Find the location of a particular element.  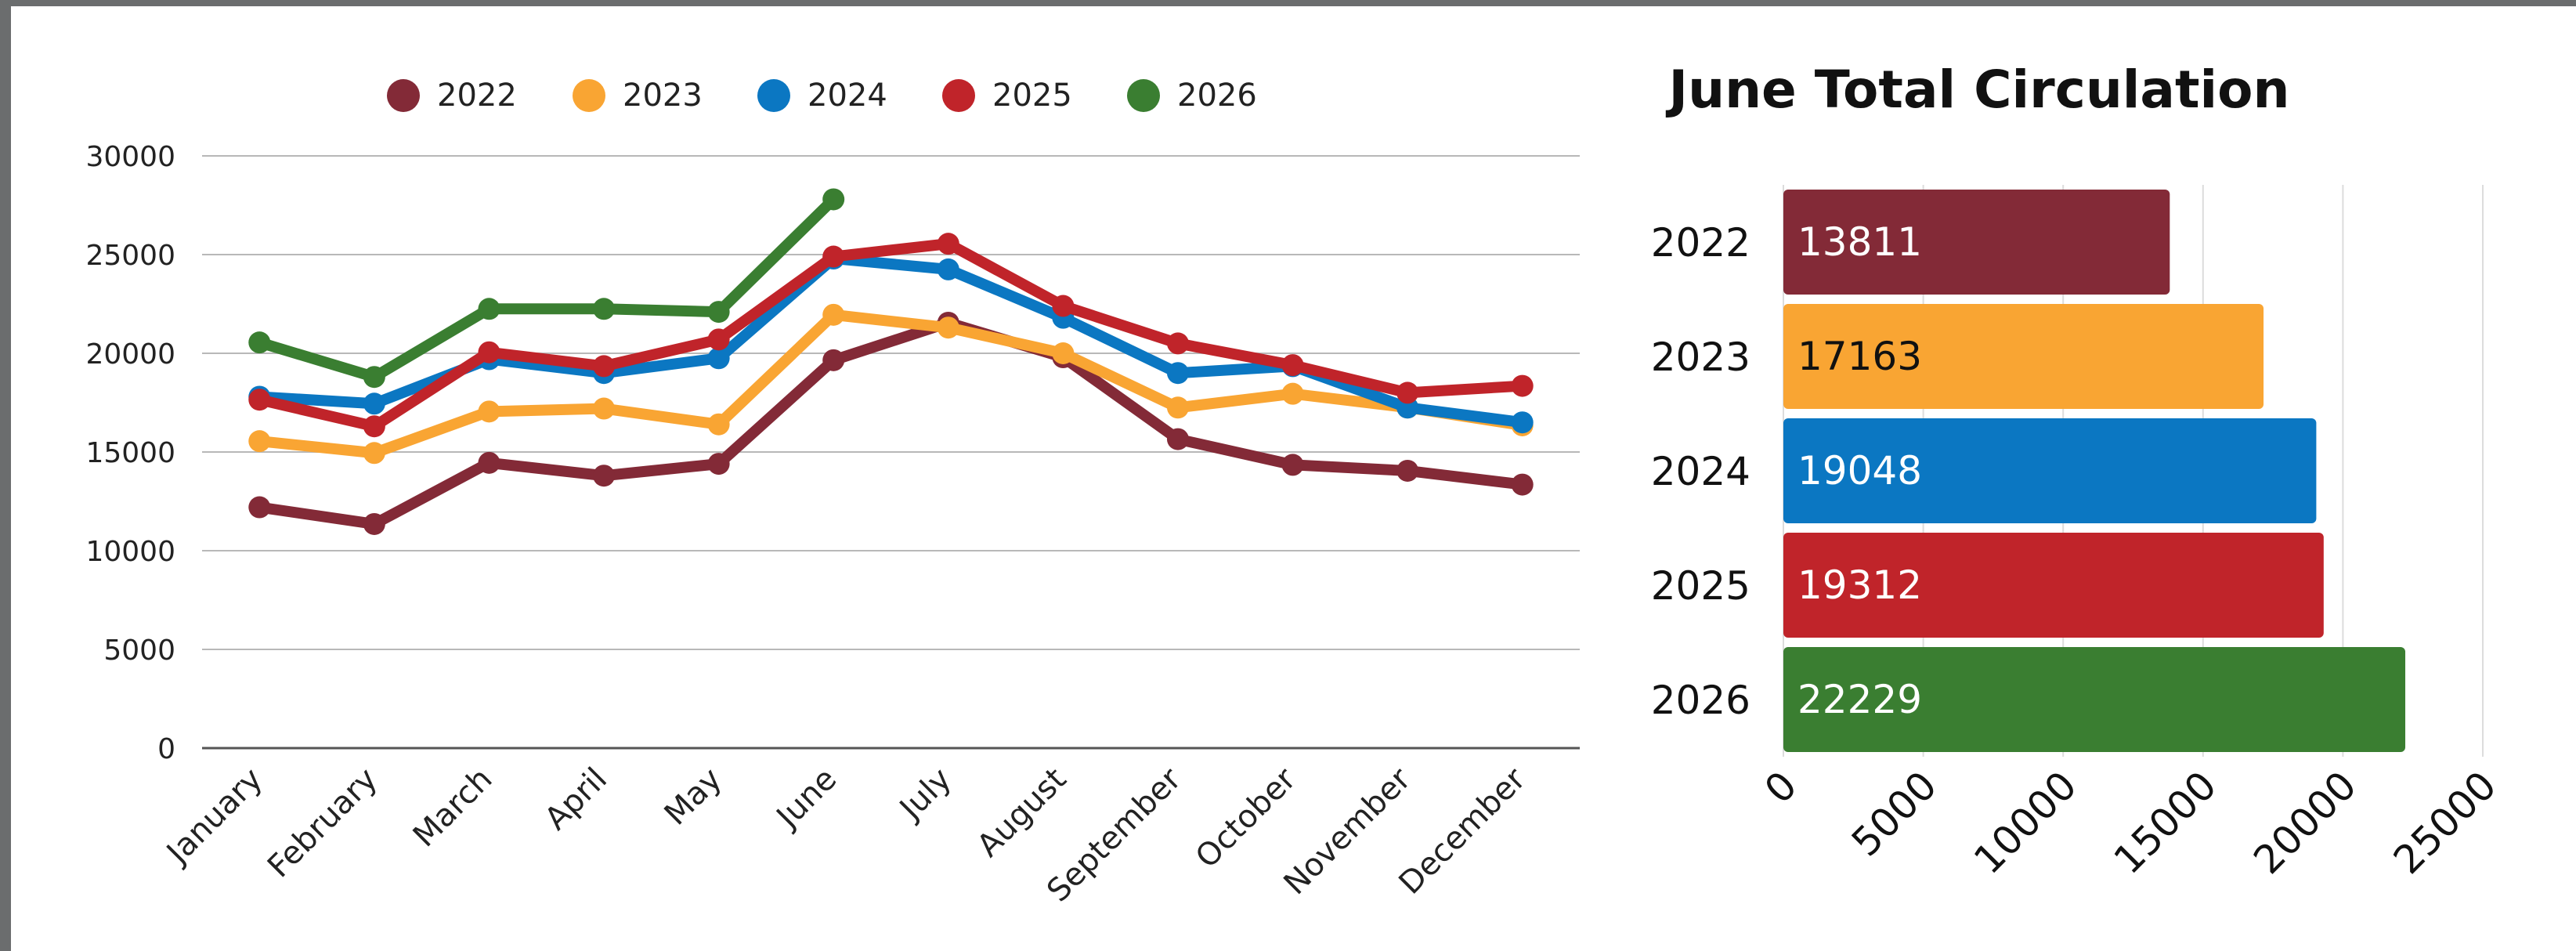

point-2023-february is located at coordinates (374, 454).